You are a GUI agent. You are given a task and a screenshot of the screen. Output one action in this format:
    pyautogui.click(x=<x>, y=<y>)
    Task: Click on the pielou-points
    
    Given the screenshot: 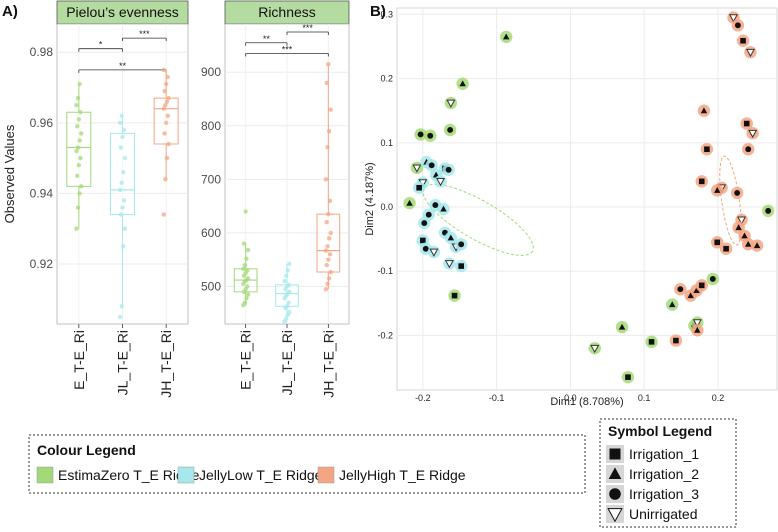 What is the action you would take?
    pyautogui.click(x=122, y=193)
    